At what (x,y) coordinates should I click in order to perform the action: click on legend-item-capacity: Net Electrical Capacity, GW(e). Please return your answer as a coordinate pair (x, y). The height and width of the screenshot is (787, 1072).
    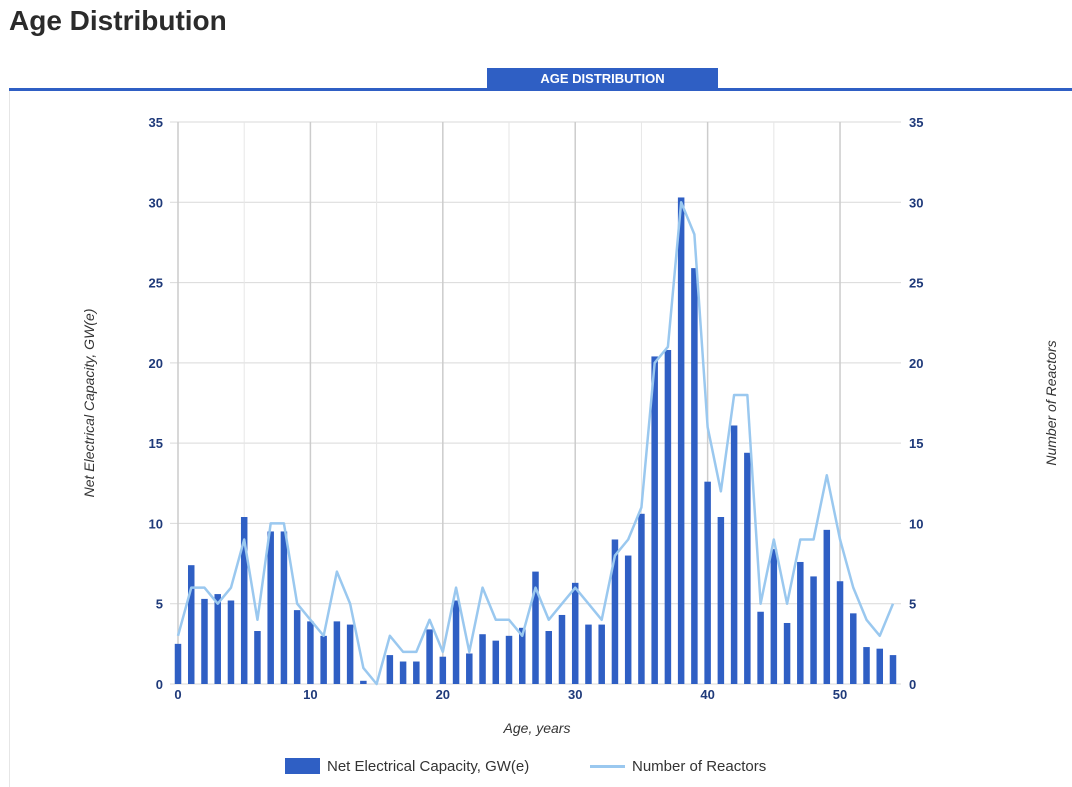
    Looking at the image, I should click on (407, 766).